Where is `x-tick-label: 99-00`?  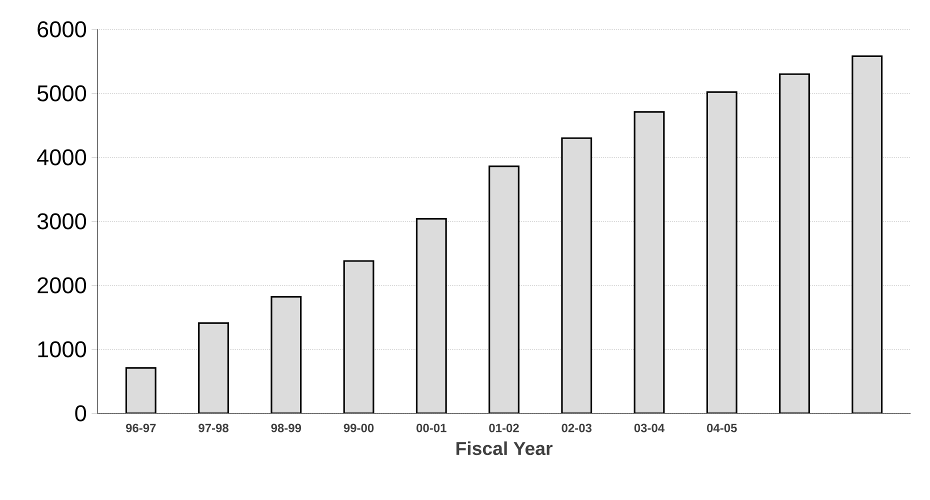
x-tick-label: 99-00 is located at coordinates (359, 428).